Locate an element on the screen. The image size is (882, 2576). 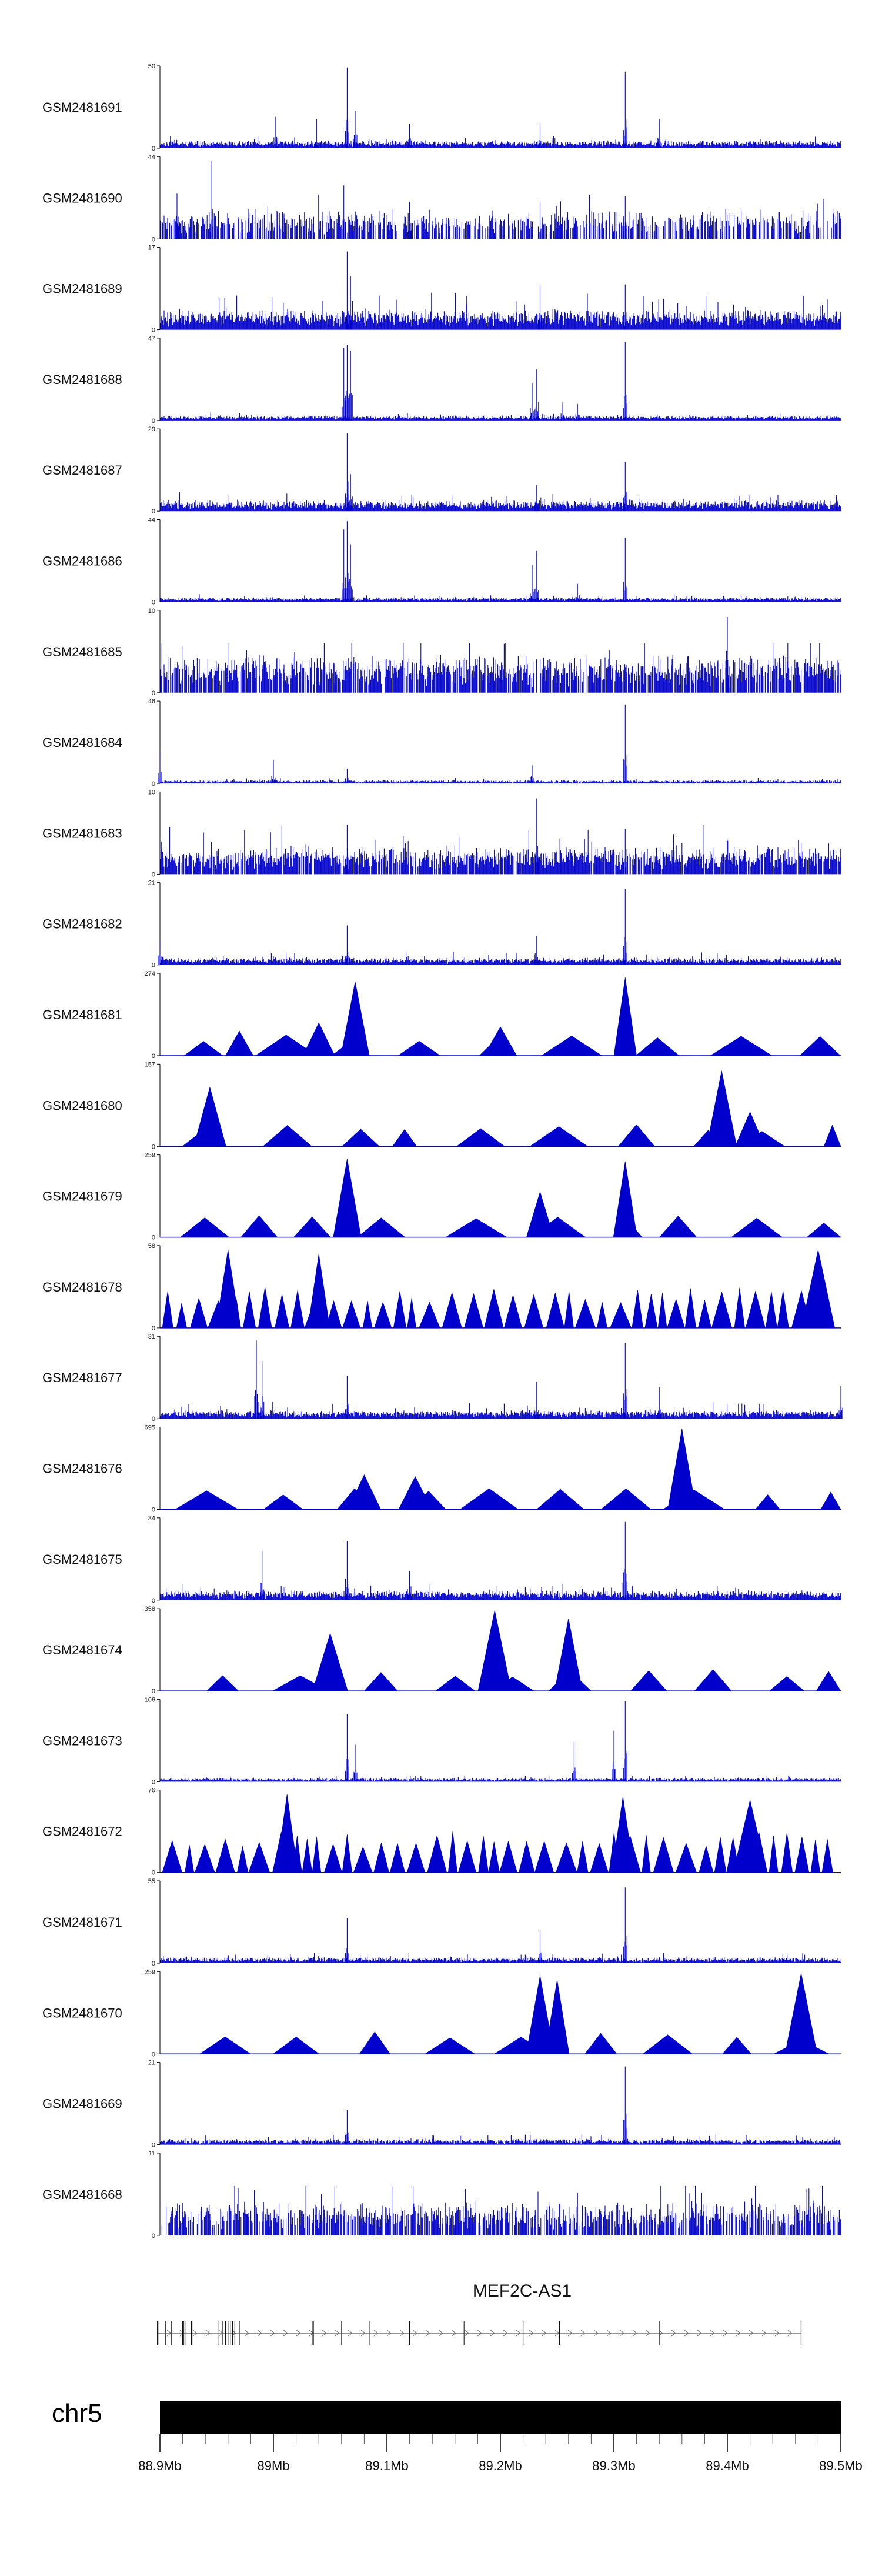
chromosome-label: chr5 is located at coordinates (77, 2413).